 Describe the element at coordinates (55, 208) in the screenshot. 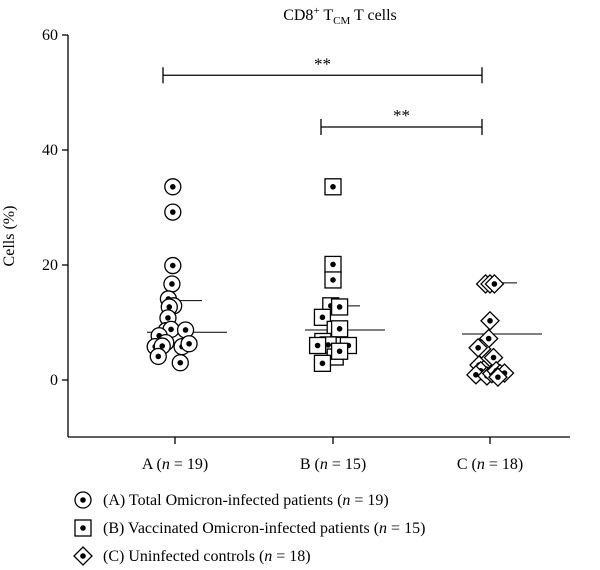

I see `y-axis-ticks: 0 20 40 60` at that location.